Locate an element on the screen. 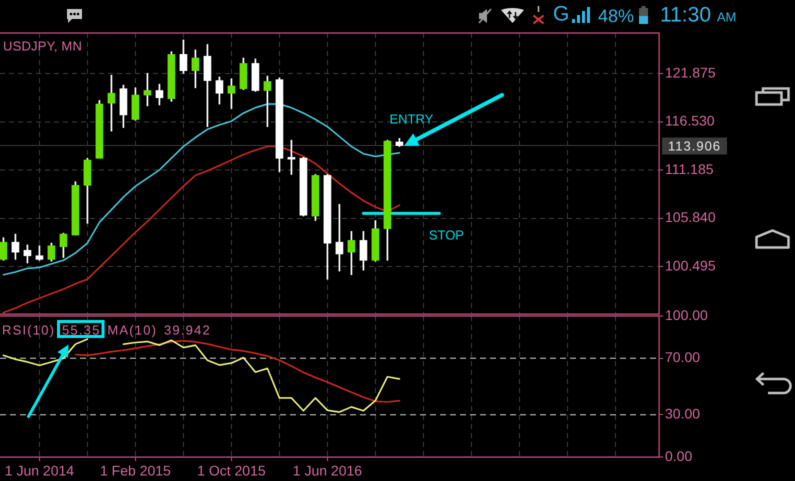 This screenshot has width=795, height=481. x-tick-label: 1 Oct 2015 is located at coordinates (231, 470).